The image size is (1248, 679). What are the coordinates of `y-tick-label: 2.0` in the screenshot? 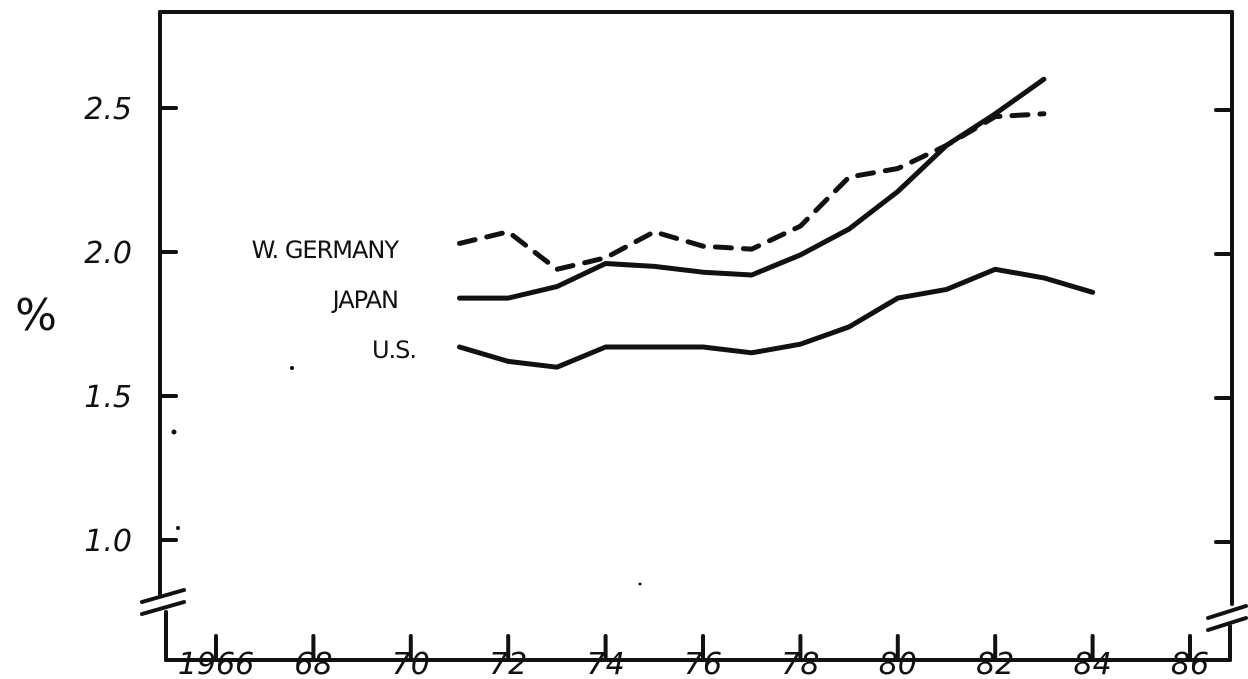 It's located at (108, 253).